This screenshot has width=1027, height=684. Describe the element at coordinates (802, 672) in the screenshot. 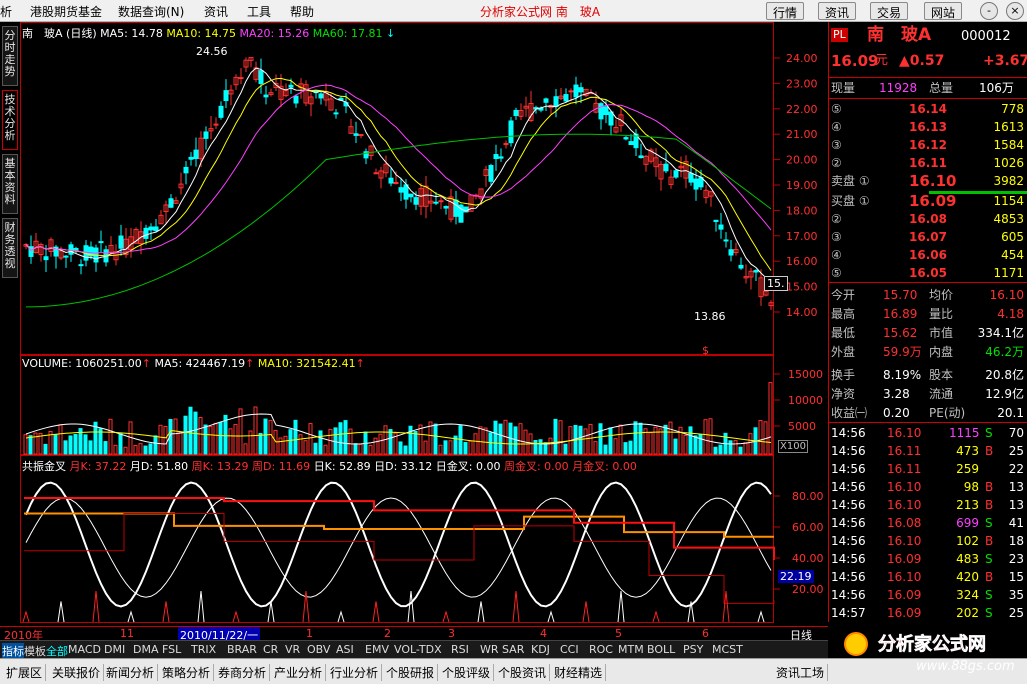

I see `bottom-tab-11: 资讯工场` at that location.